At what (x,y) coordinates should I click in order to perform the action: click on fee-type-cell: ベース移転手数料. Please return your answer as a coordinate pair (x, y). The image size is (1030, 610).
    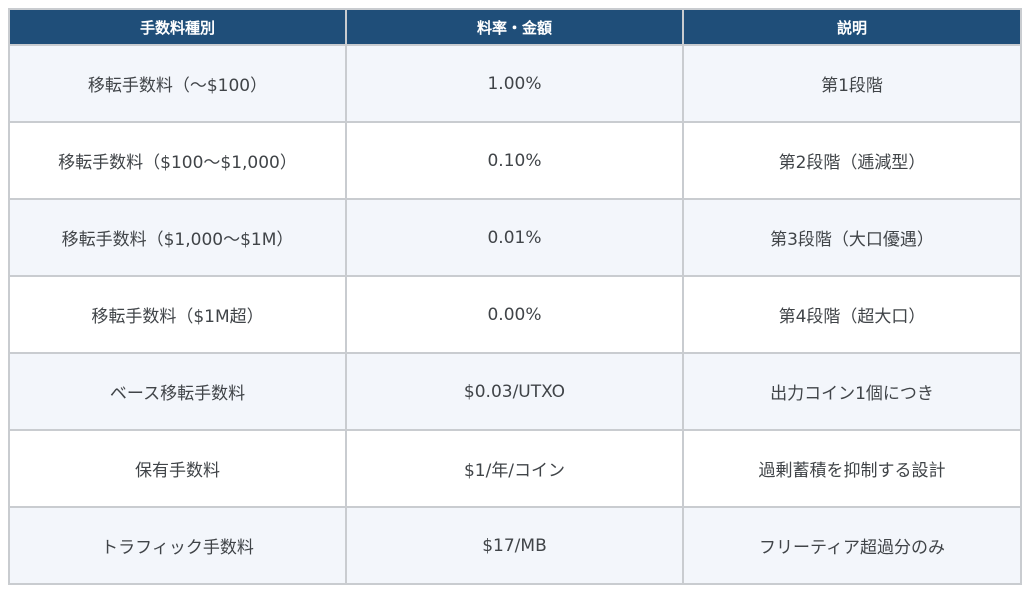
    Looking at the image, I should click on (177, 391).